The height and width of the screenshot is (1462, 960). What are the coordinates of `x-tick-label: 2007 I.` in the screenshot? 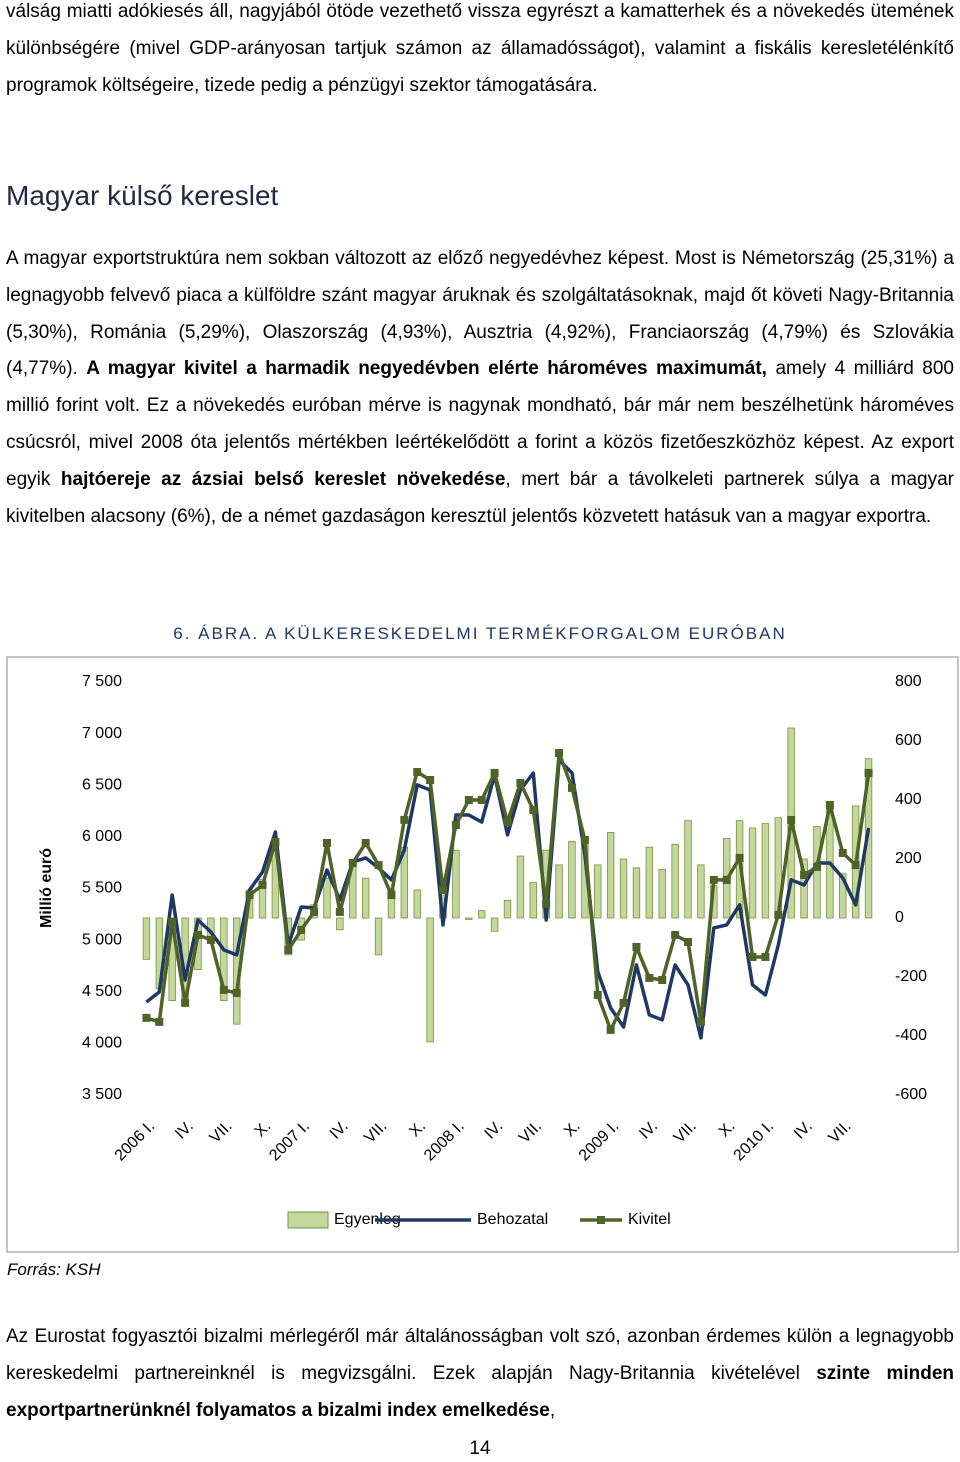 It's located at (289, 1141).